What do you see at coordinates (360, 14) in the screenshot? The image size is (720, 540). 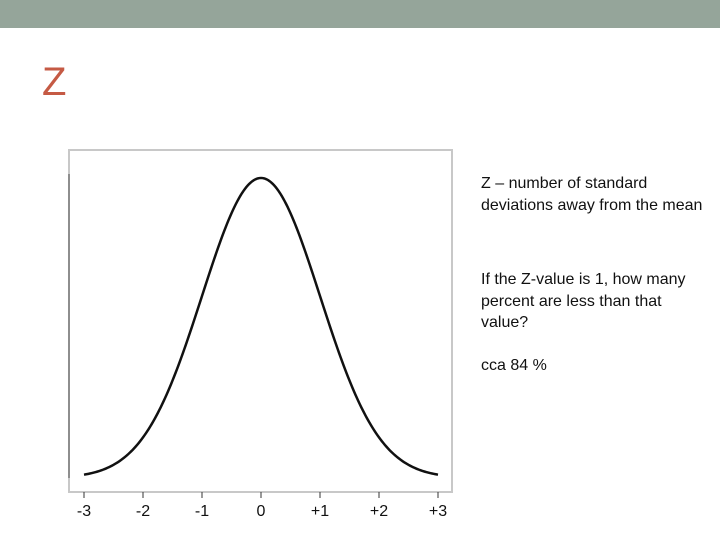 I see `header-bar` at bounding box center [360, 14].